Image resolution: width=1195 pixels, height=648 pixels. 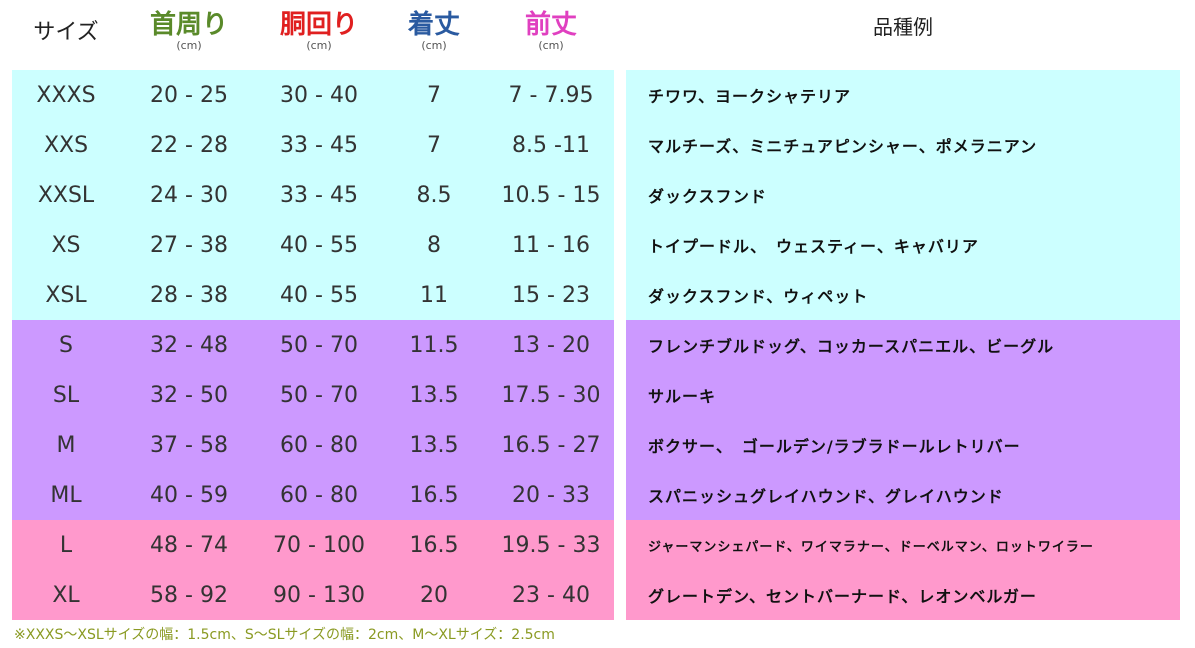 I want to click on table-cell: 15 - 23, so click(x=551, y=295).